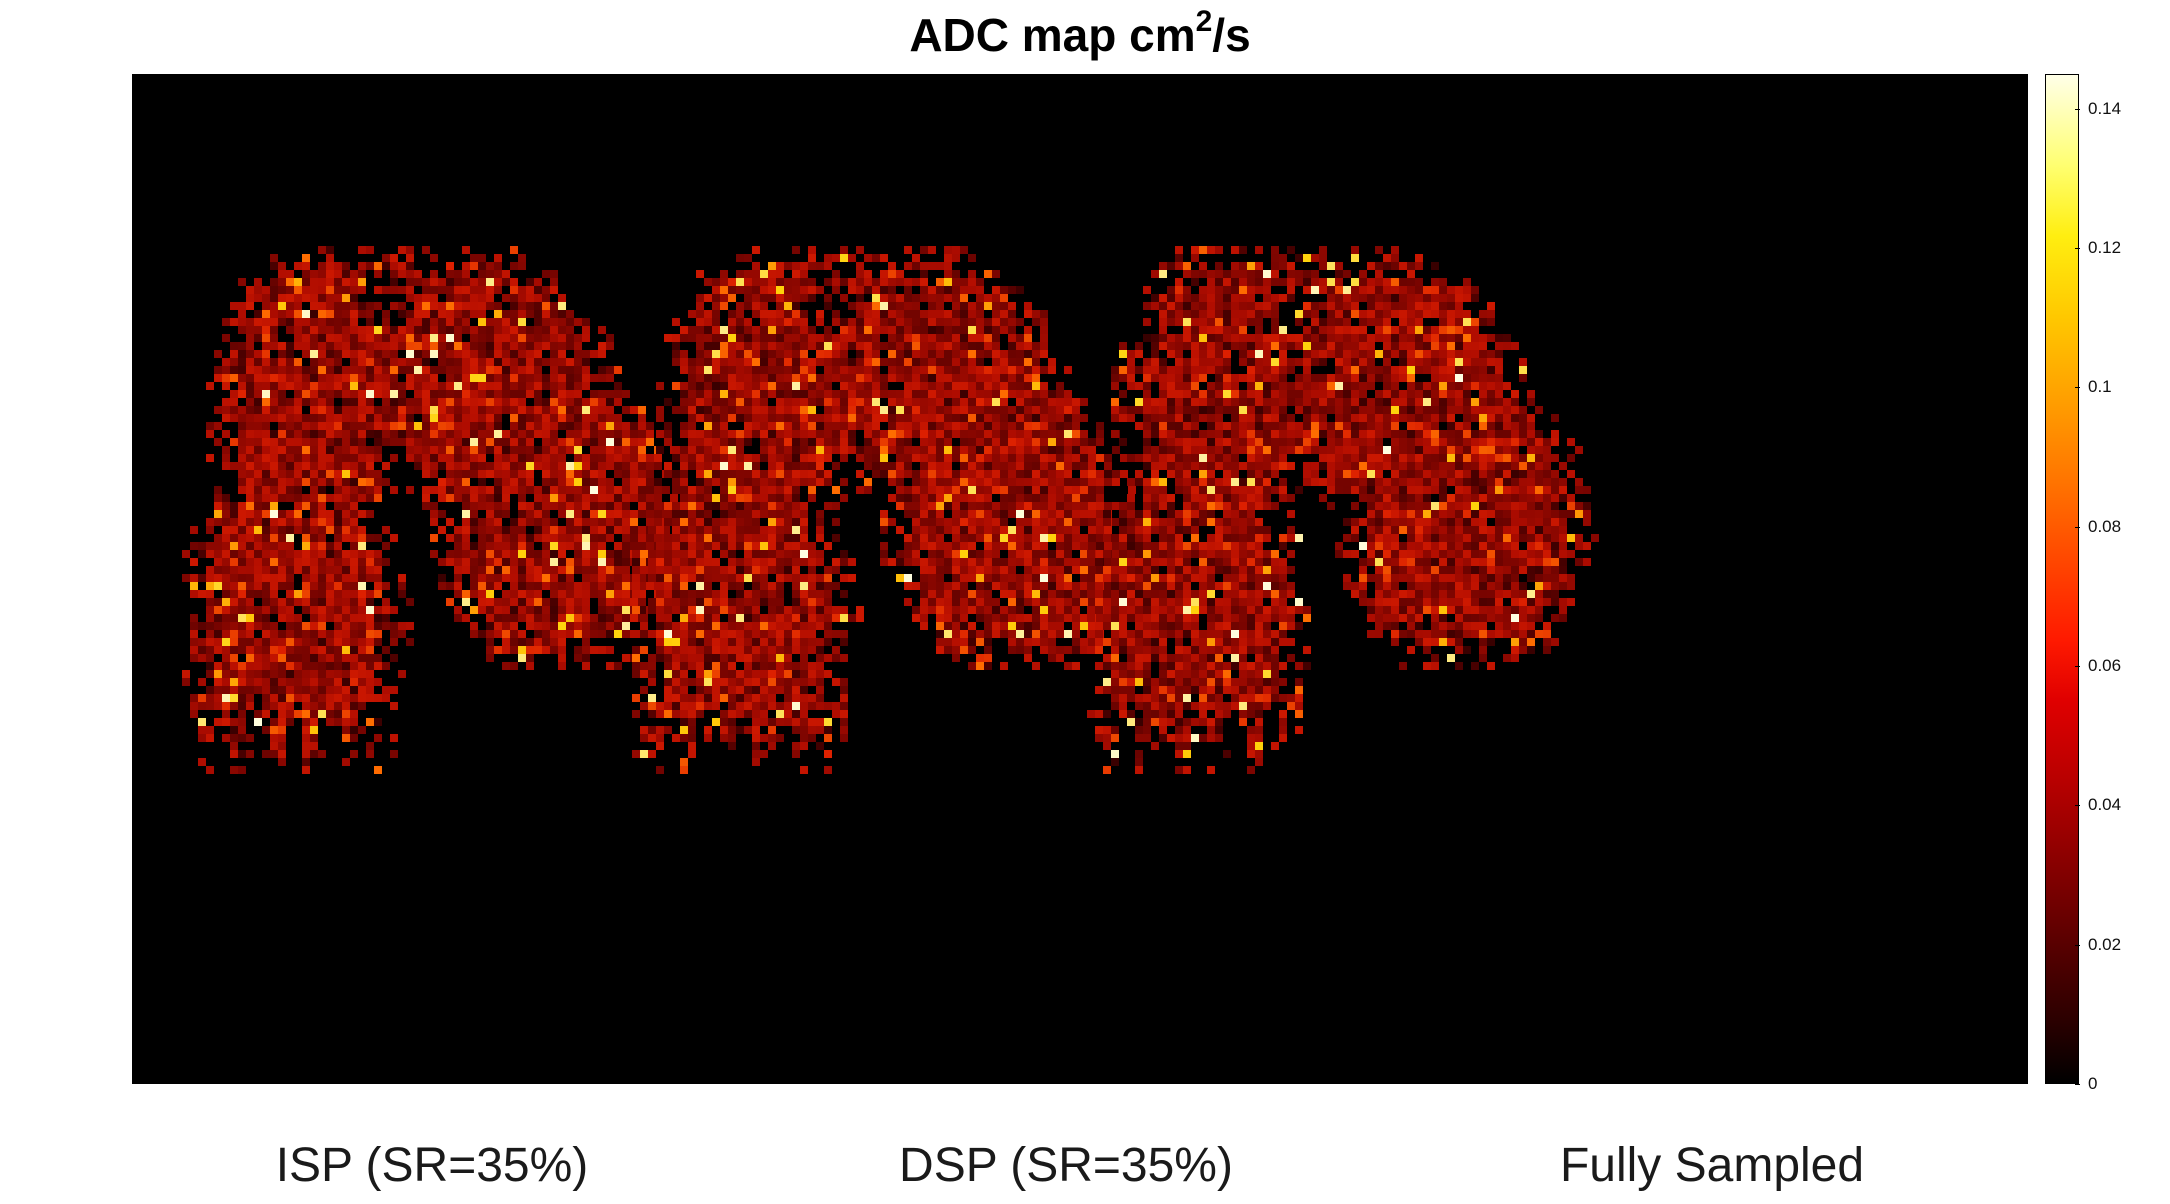  What do you see at coordinates (1712, 1165) in the screenshot?
I see `panel-label-fully-sampled: Fully Sampled` at bounding box center [1712, 1165].